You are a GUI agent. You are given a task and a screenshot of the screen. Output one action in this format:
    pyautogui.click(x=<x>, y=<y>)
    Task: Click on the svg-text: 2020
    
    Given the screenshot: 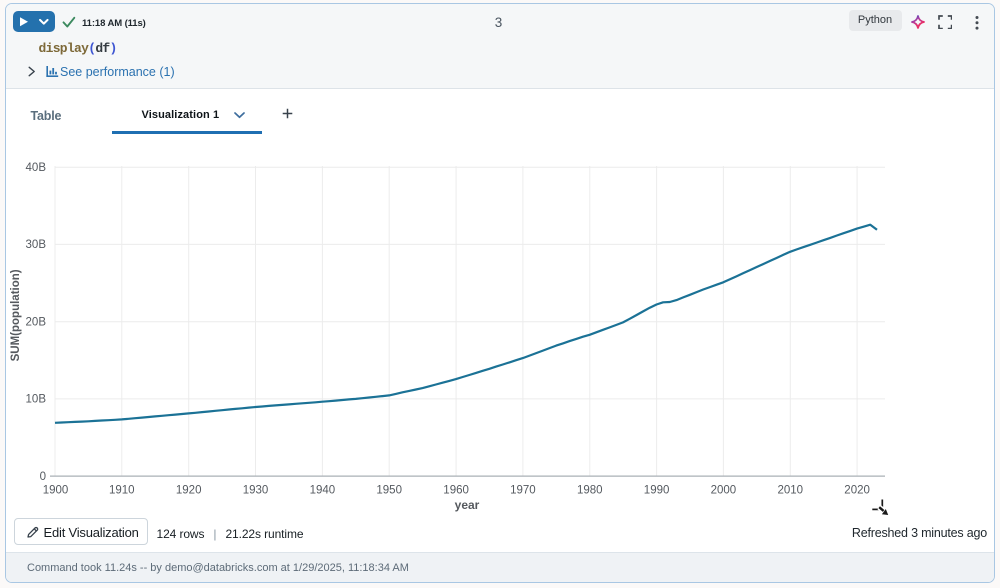 What is the action you would take?
    pyautogui.click(x=857, y=490)
    